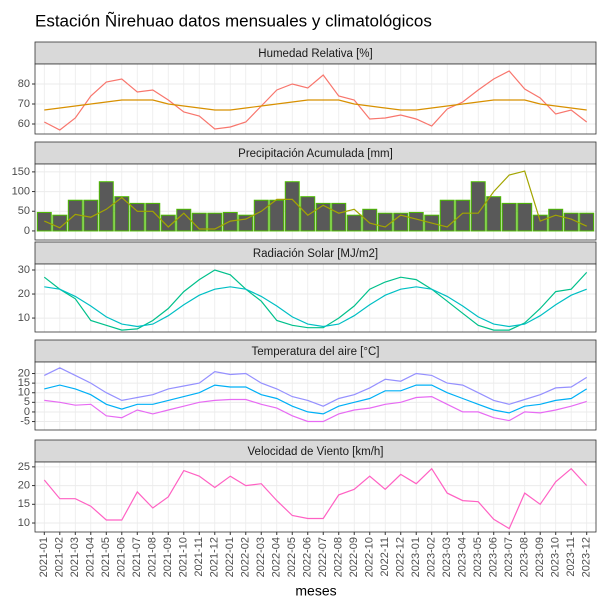 The image size is (597, 599). Describe the element at coordinates (27, 402) in the screenshot. I see `y-tick-label: 5` at that location.